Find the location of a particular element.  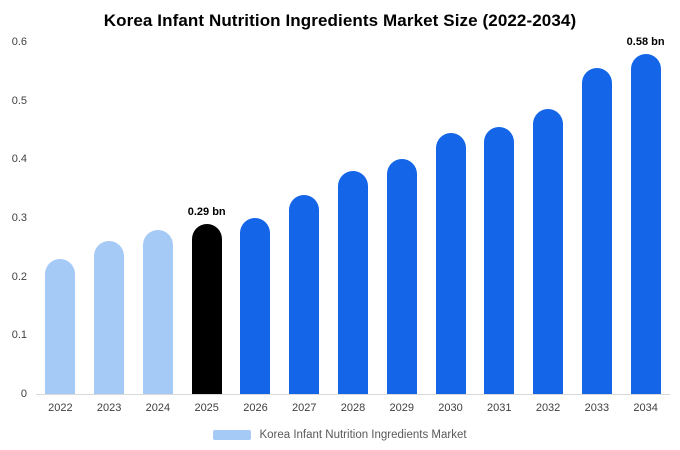

x-tick-label: 2033 is located at coordinates (597, 408).